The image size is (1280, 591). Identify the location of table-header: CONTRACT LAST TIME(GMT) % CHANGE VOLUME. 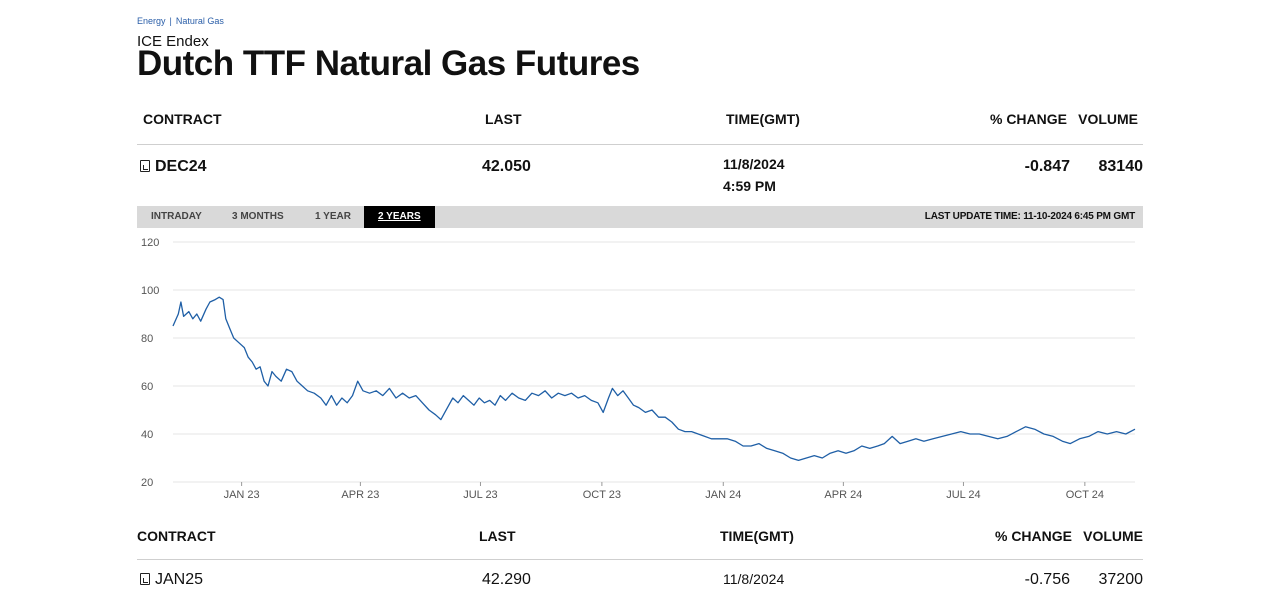
(640, 128).